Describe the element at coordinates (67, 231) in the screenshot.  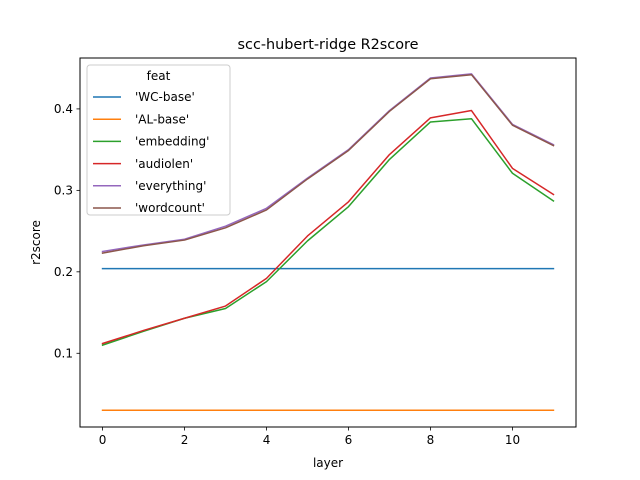
I see `y-axis-ticks: 0.1 0.2 0.3 0.4` at that location.